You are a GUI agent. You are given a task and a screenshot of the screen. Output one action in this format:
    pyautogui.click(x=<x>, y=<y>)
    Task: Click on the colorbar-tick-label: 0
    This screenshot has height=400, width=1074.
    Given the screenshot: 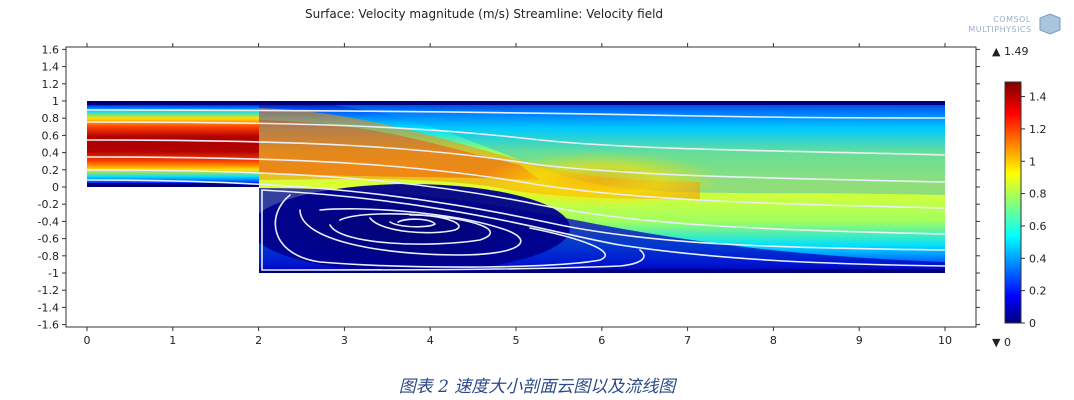 What is the action you would take?
    pyautogui.click(x=1032, y=323)
    